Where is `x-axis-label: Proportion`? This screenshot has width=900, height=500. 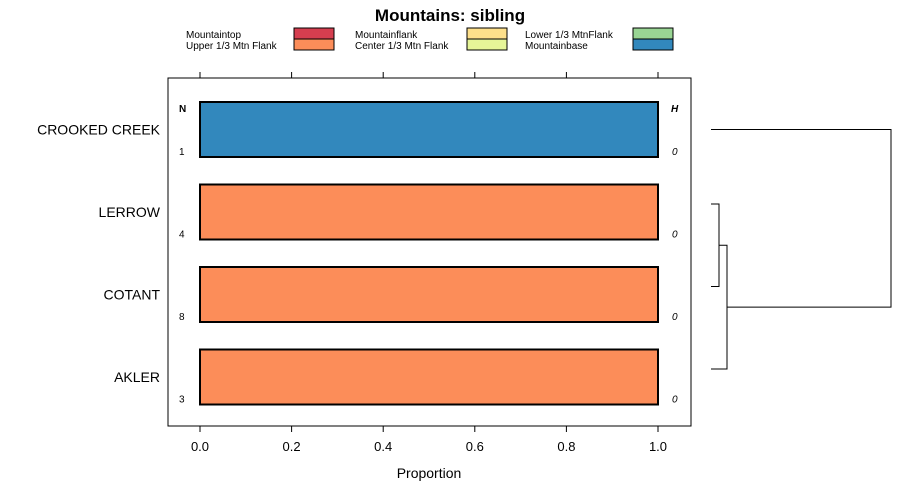 x-axis-label: Proportion is located at coordinates (429, 473).